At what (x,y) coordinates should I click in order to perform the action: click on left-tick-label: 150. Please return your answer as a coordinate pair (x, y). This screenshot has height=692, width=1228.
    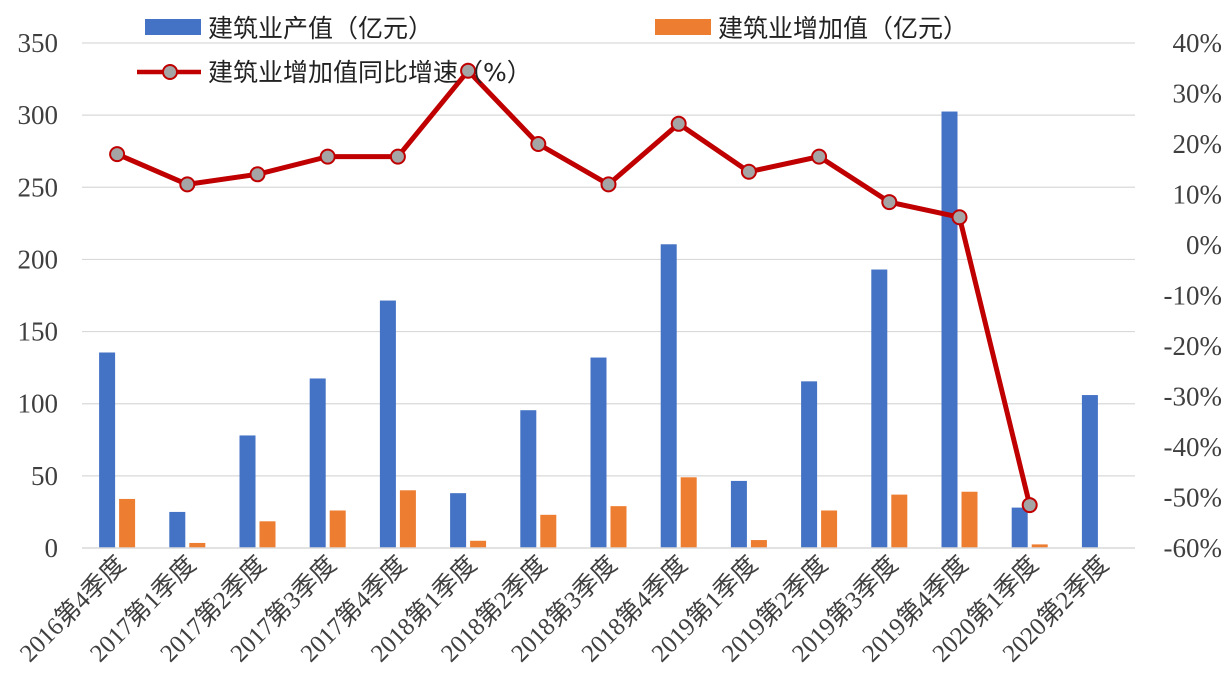
    Looking at the image, I should click on (38, 332).